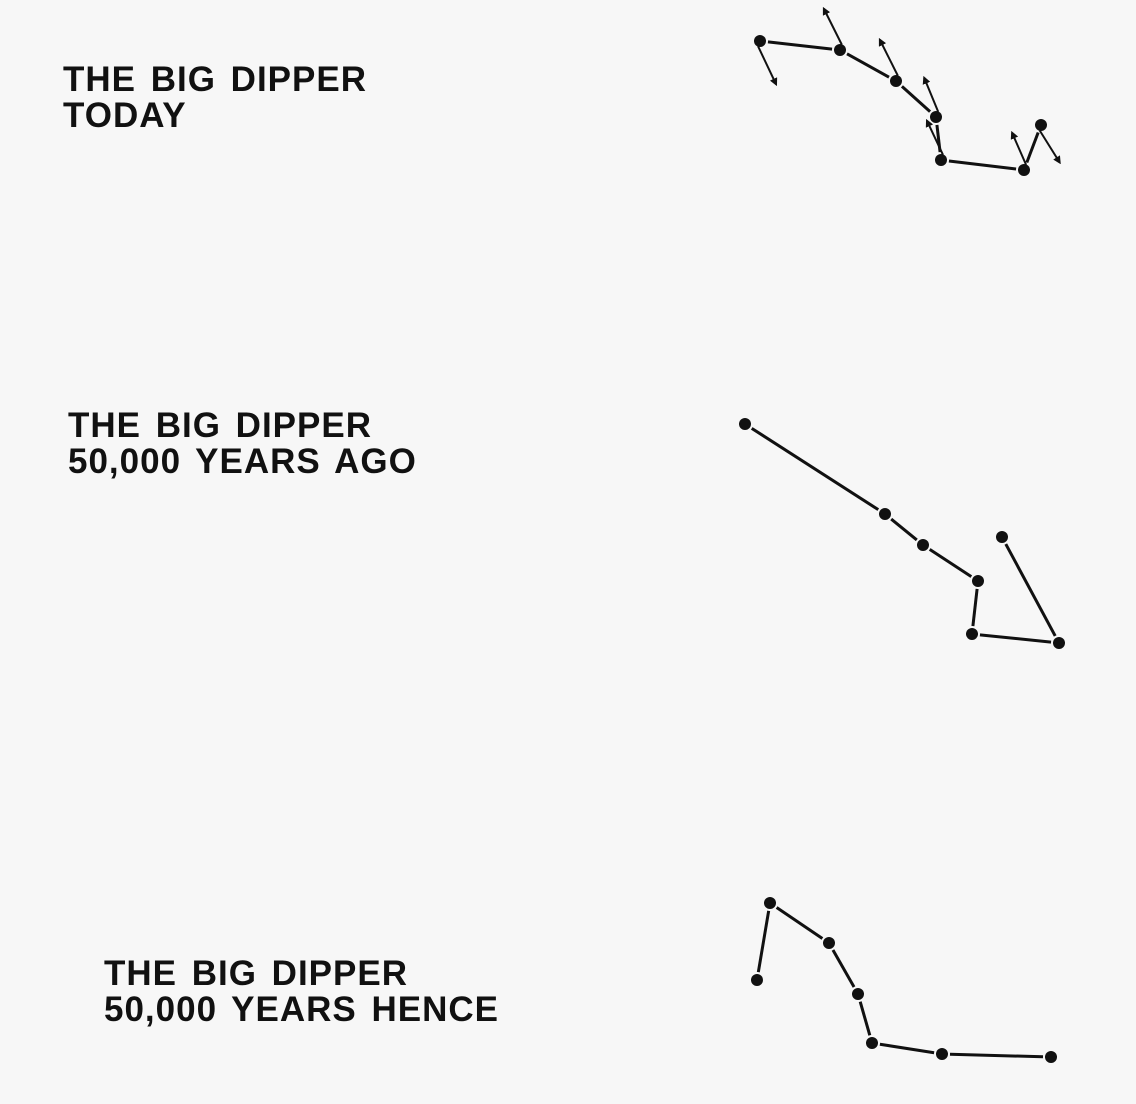 Image resolution: width=1136 pixels, height=1104 pixels. I want to click on caption-hence-line2: 50,000 YEARS HENCE, so click(301, 1009).